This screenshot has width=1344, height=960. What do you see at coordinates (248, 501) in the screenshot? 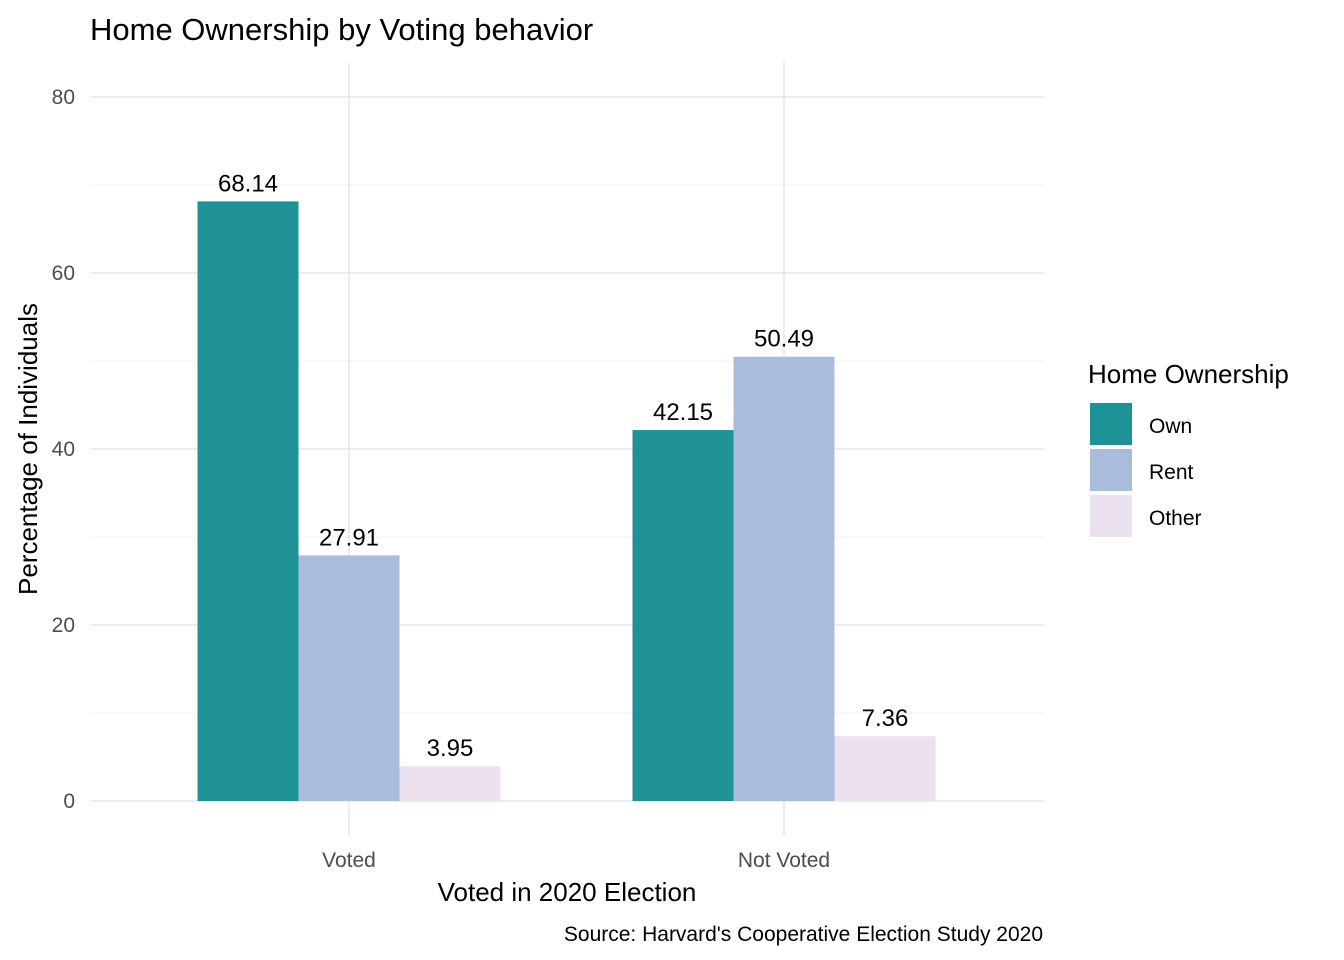
I see `bar-own-voted` at bounding box center [248, 501].